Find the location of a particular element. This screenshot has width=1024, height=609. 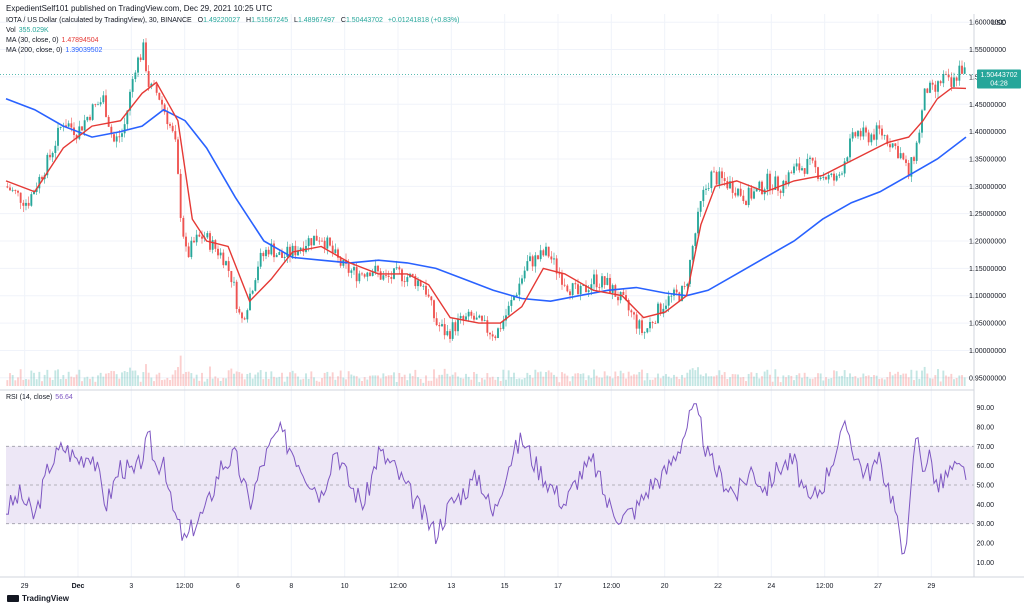

close-label: C is located at coordinates (343, 20).